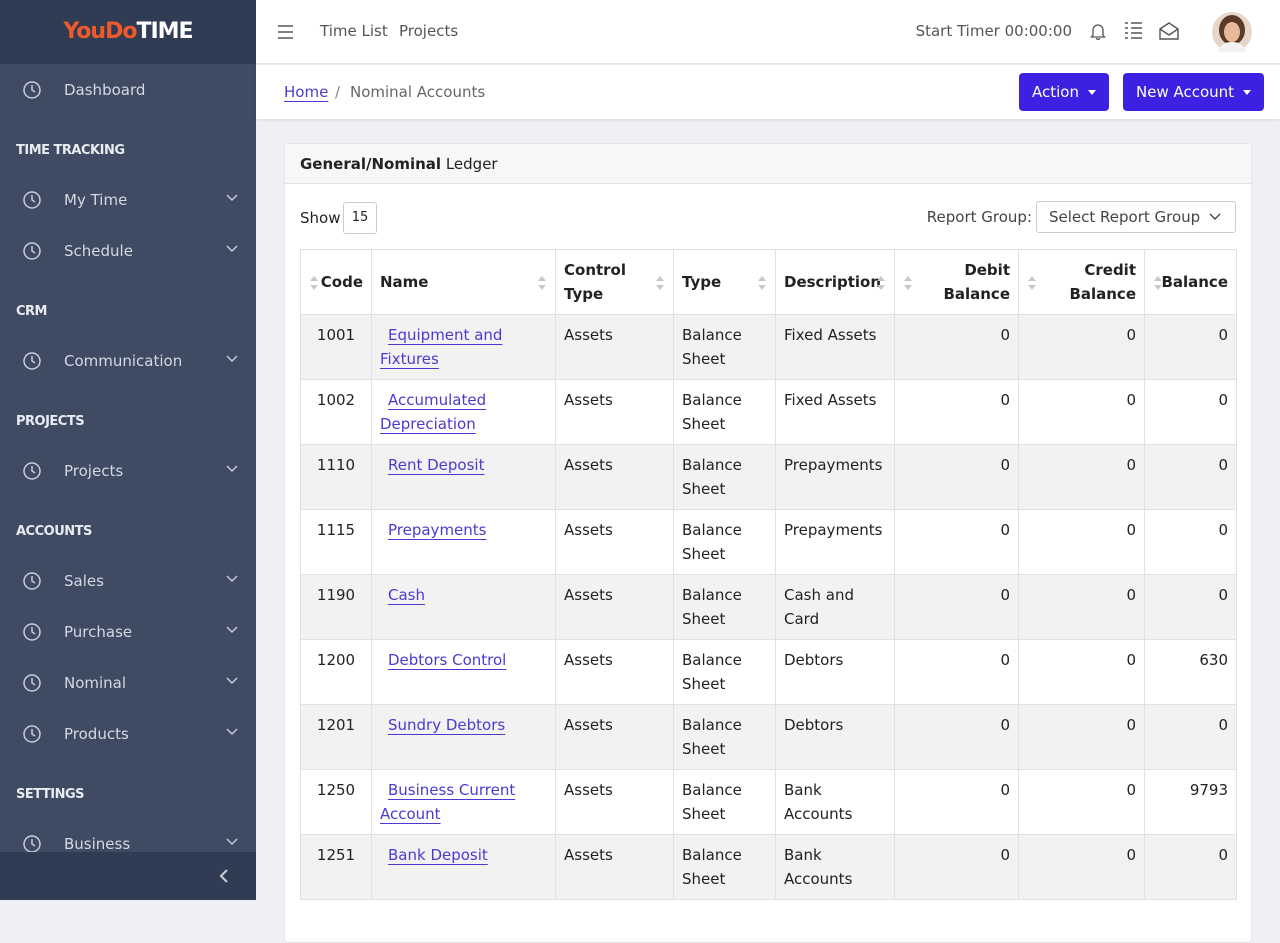  Describe the element at coordinates (164, 31) in the screenshot. I see `logo-part2: TIME` at that location.